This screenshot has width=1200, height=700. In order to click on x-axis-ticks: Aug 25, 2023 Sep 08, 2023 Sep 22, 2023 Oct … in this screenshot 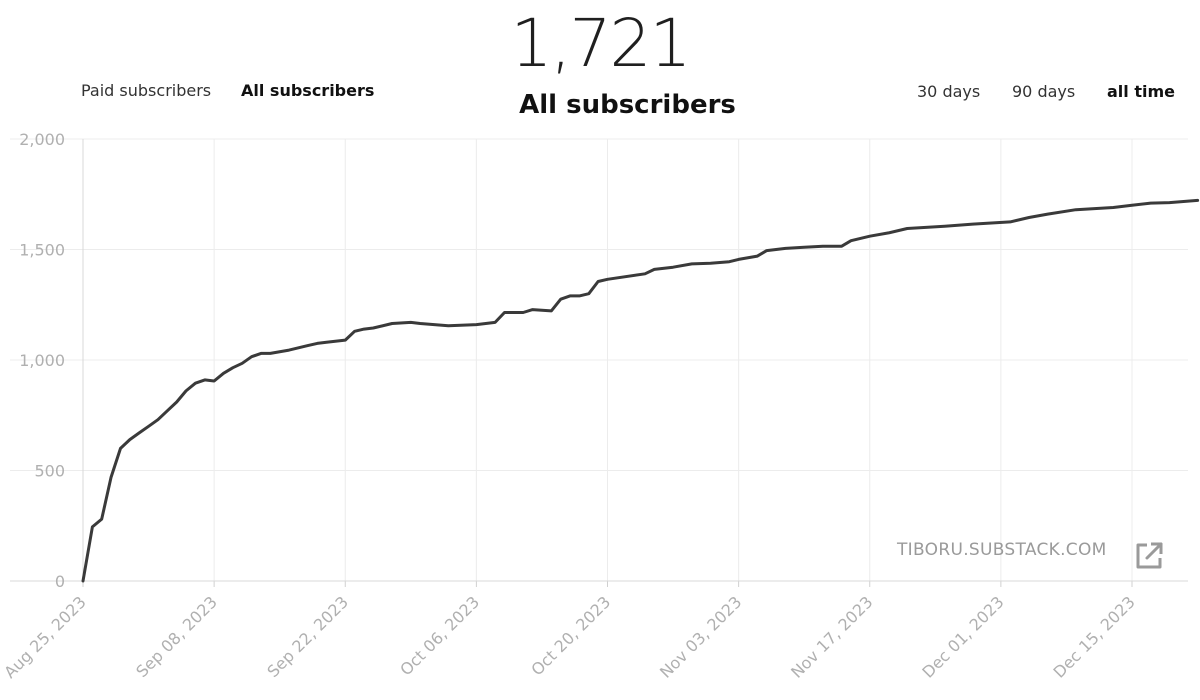, I will do `click(569, 637)`.